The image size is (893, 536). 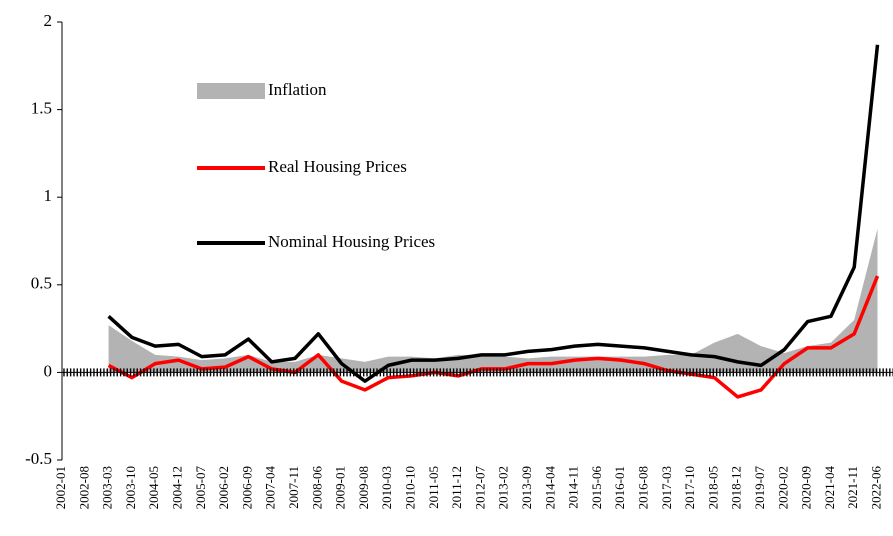 What do you see at coordinates (736, 487) in the screenshot?
I see `x-tick-label: 2018-12` at bounding box center [736, 487].